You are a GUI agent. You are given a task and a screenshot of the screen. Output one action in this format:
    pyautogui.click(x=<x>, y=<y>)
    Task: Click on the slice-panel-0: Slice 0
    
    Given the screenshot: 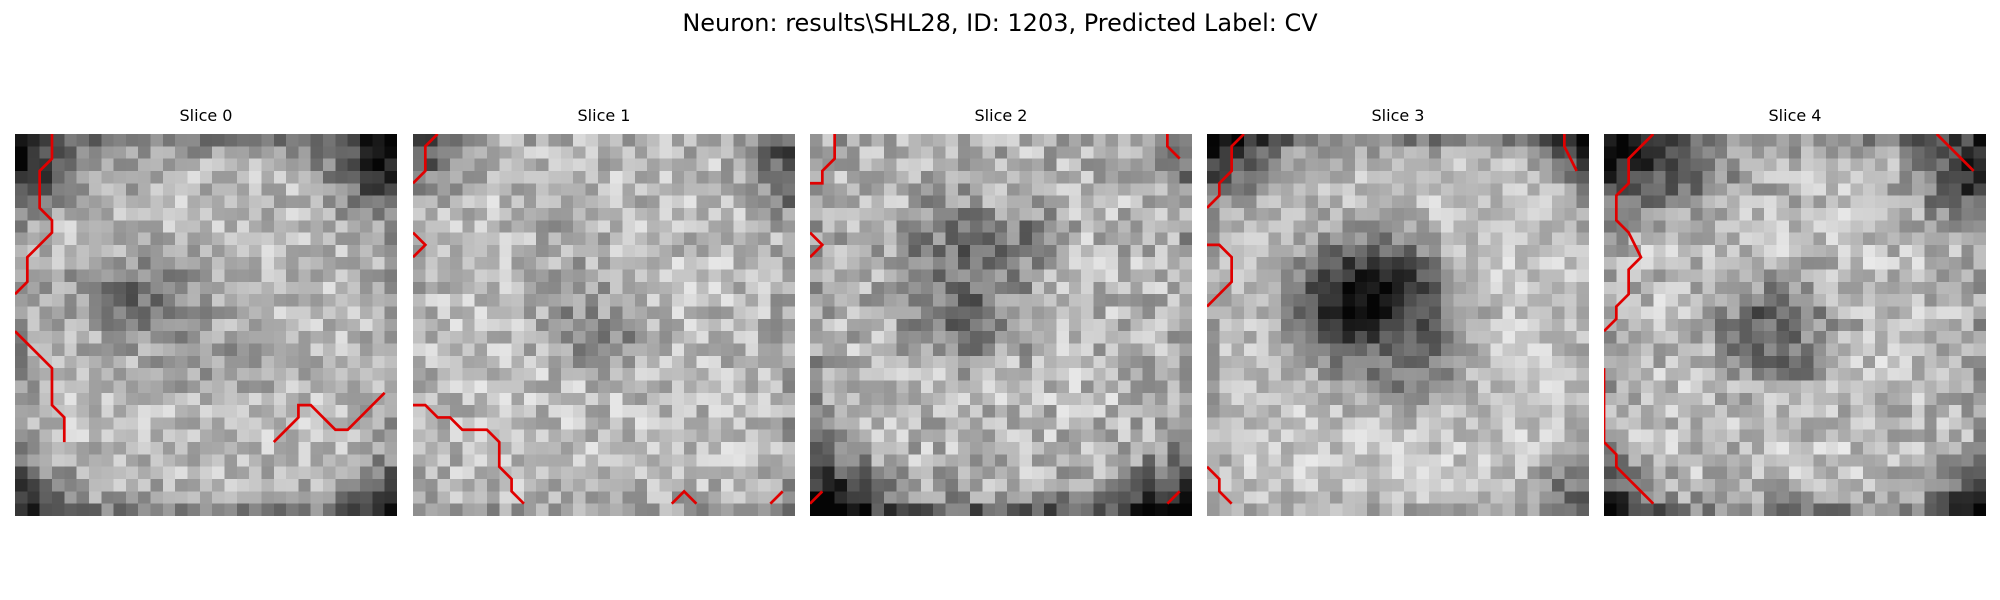 What is the action you would take?
    pyautogui.click(x=206, y=311)
    